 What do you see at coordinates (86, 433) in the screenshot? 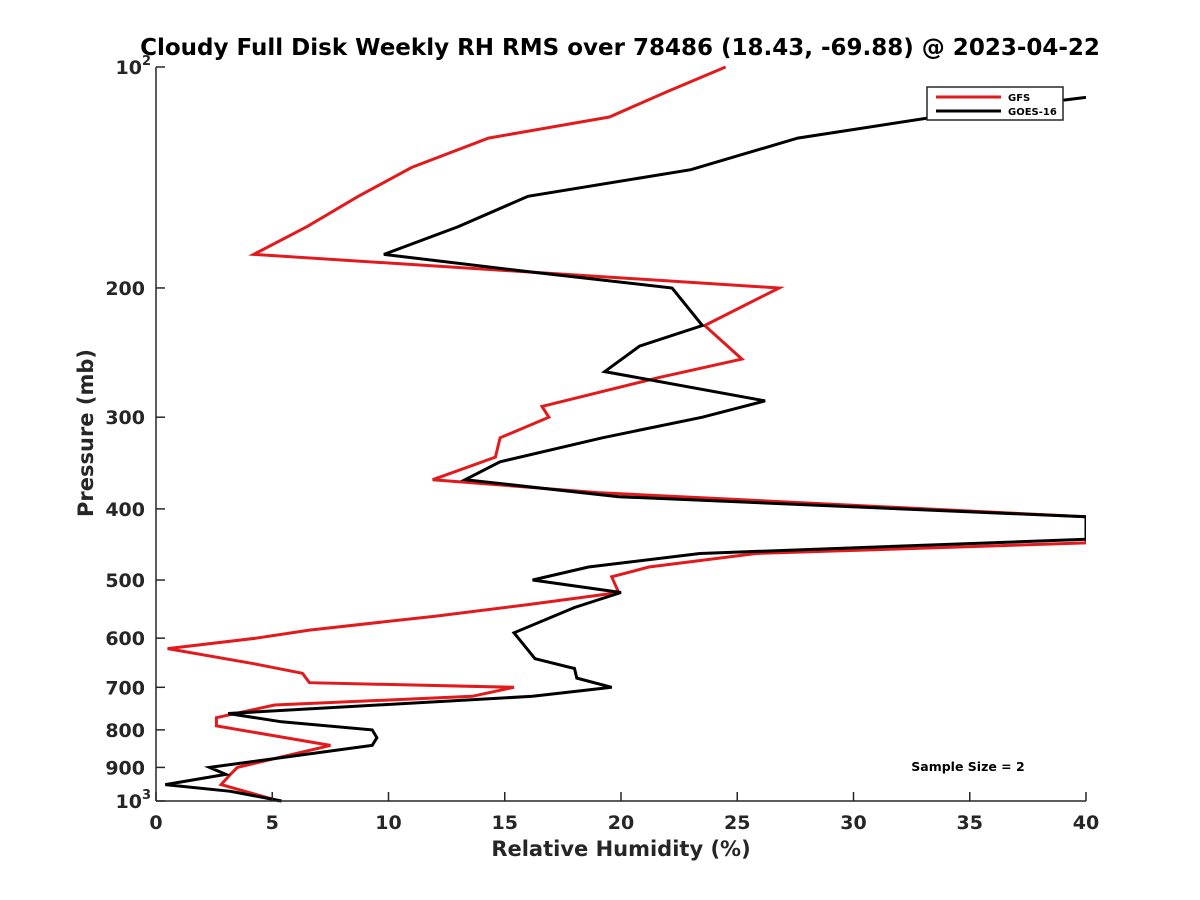
I see `y-axis-label: Pressure (mb)` at bounding box center [86, 433].